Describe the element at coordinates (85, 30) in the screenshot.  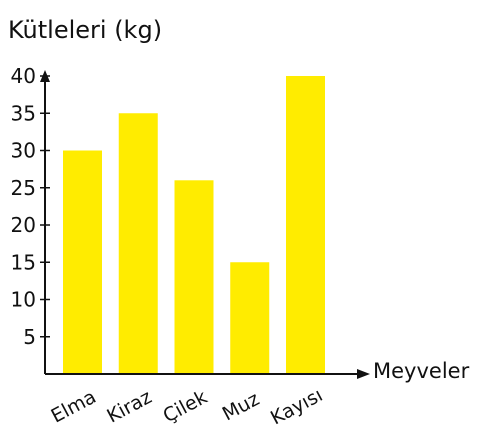
I see `y-axis-label: Kütleleri (kg)` at that location.